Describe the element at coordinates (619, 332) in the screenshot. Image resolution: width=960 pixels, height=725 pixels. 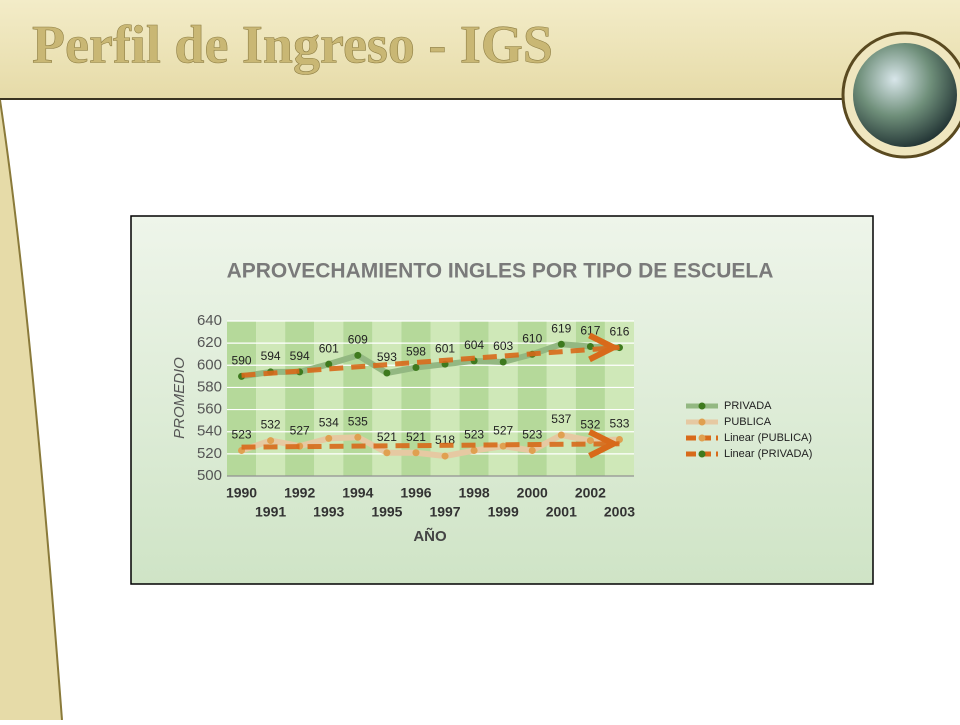
I see `data-label: 616` at that location.